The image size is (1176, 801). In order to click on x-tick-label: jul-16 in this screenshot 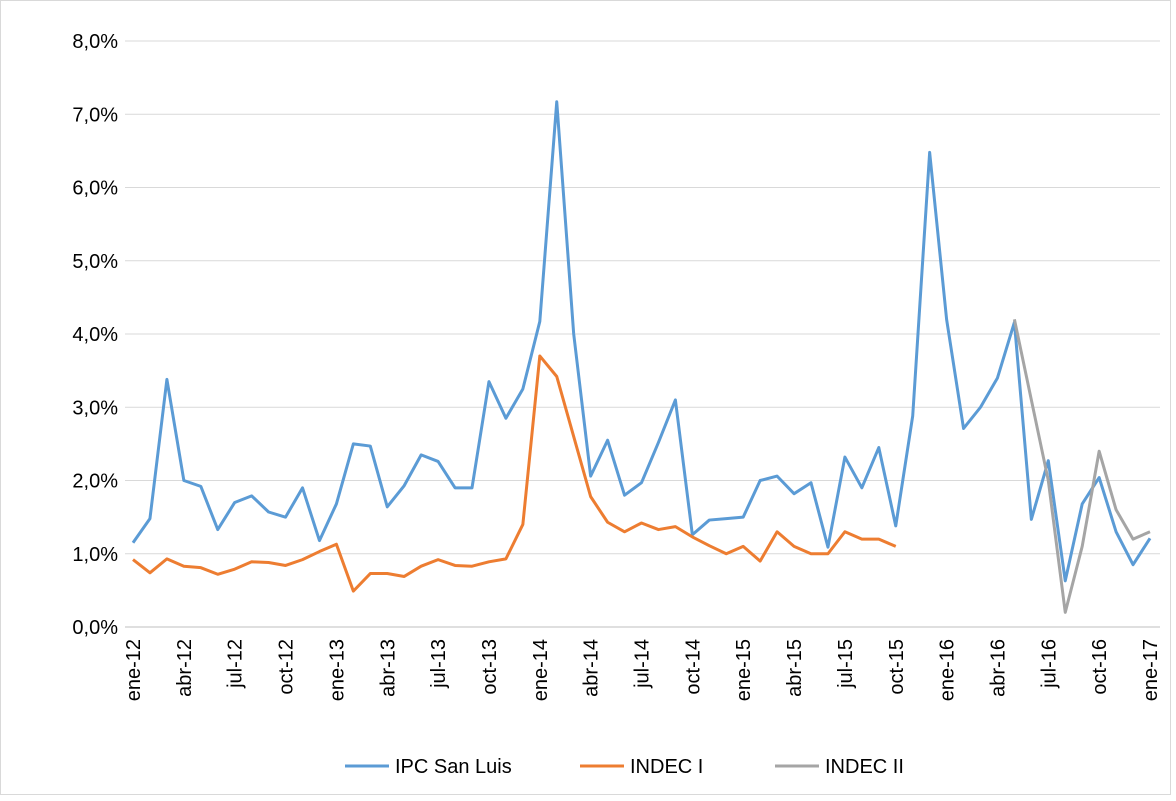, I will do `click(1049, 664)`.